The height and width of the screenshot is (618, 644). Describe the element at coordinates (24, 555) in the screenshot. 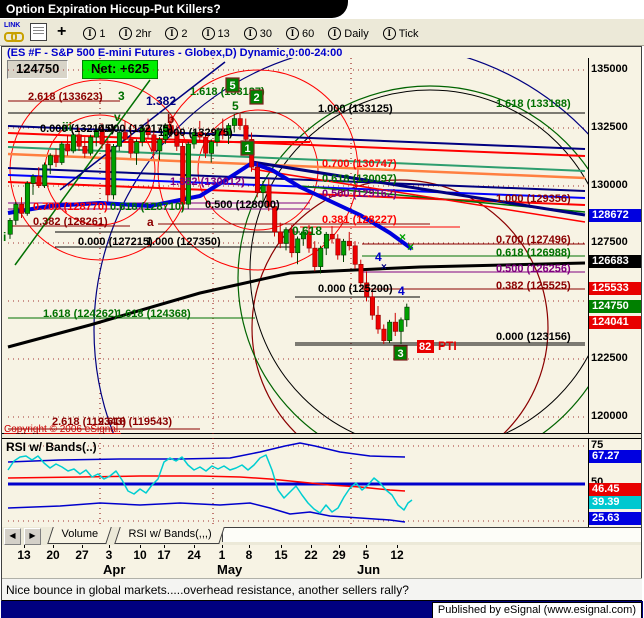

I see `day-label: 13` at that location.